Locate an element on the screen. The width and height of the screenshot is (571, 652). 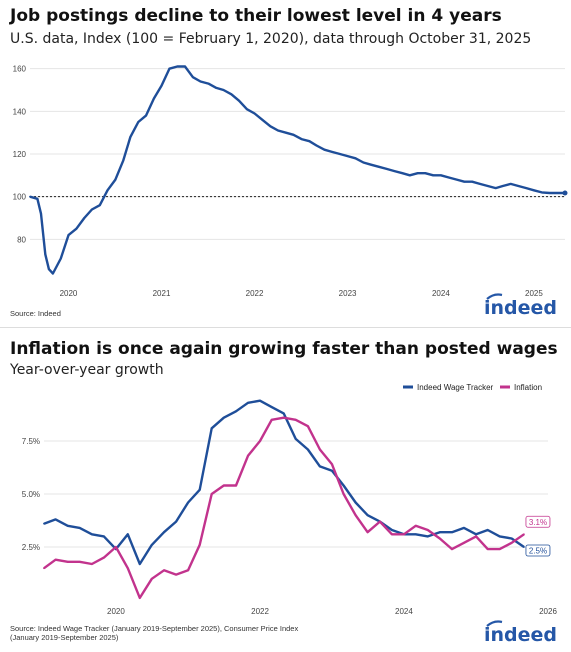
y-tick-label: 120 is located at coordinates (20, 154).